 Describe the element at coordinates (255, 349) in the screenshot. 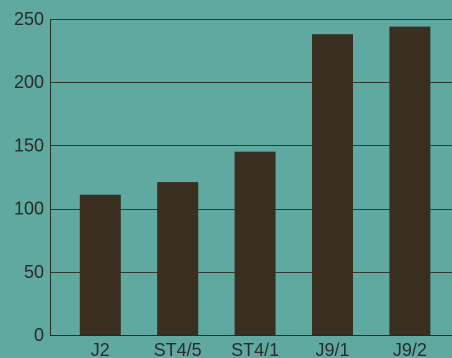

I see `x-tick-label: ST4/1` at that location.